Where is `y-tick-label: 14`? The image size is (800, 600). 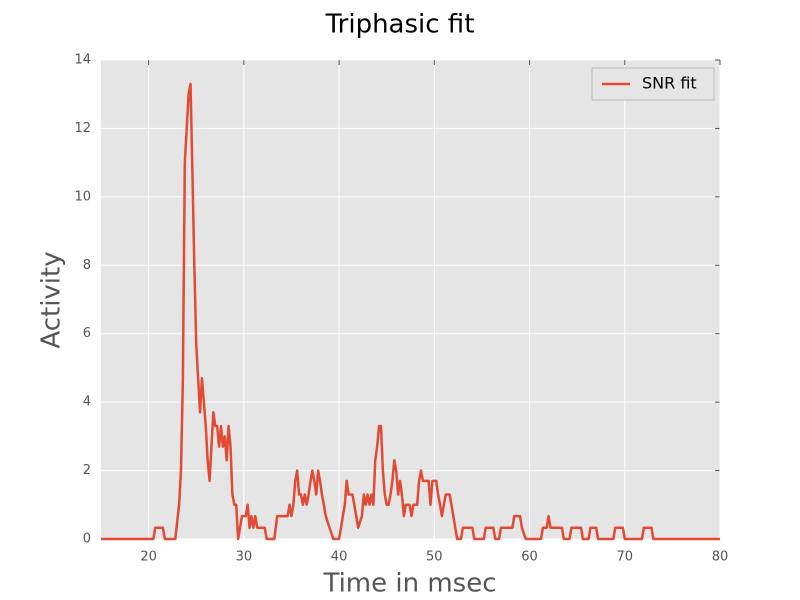
y-tick-label: 14 is located at coordinates (82, 60).